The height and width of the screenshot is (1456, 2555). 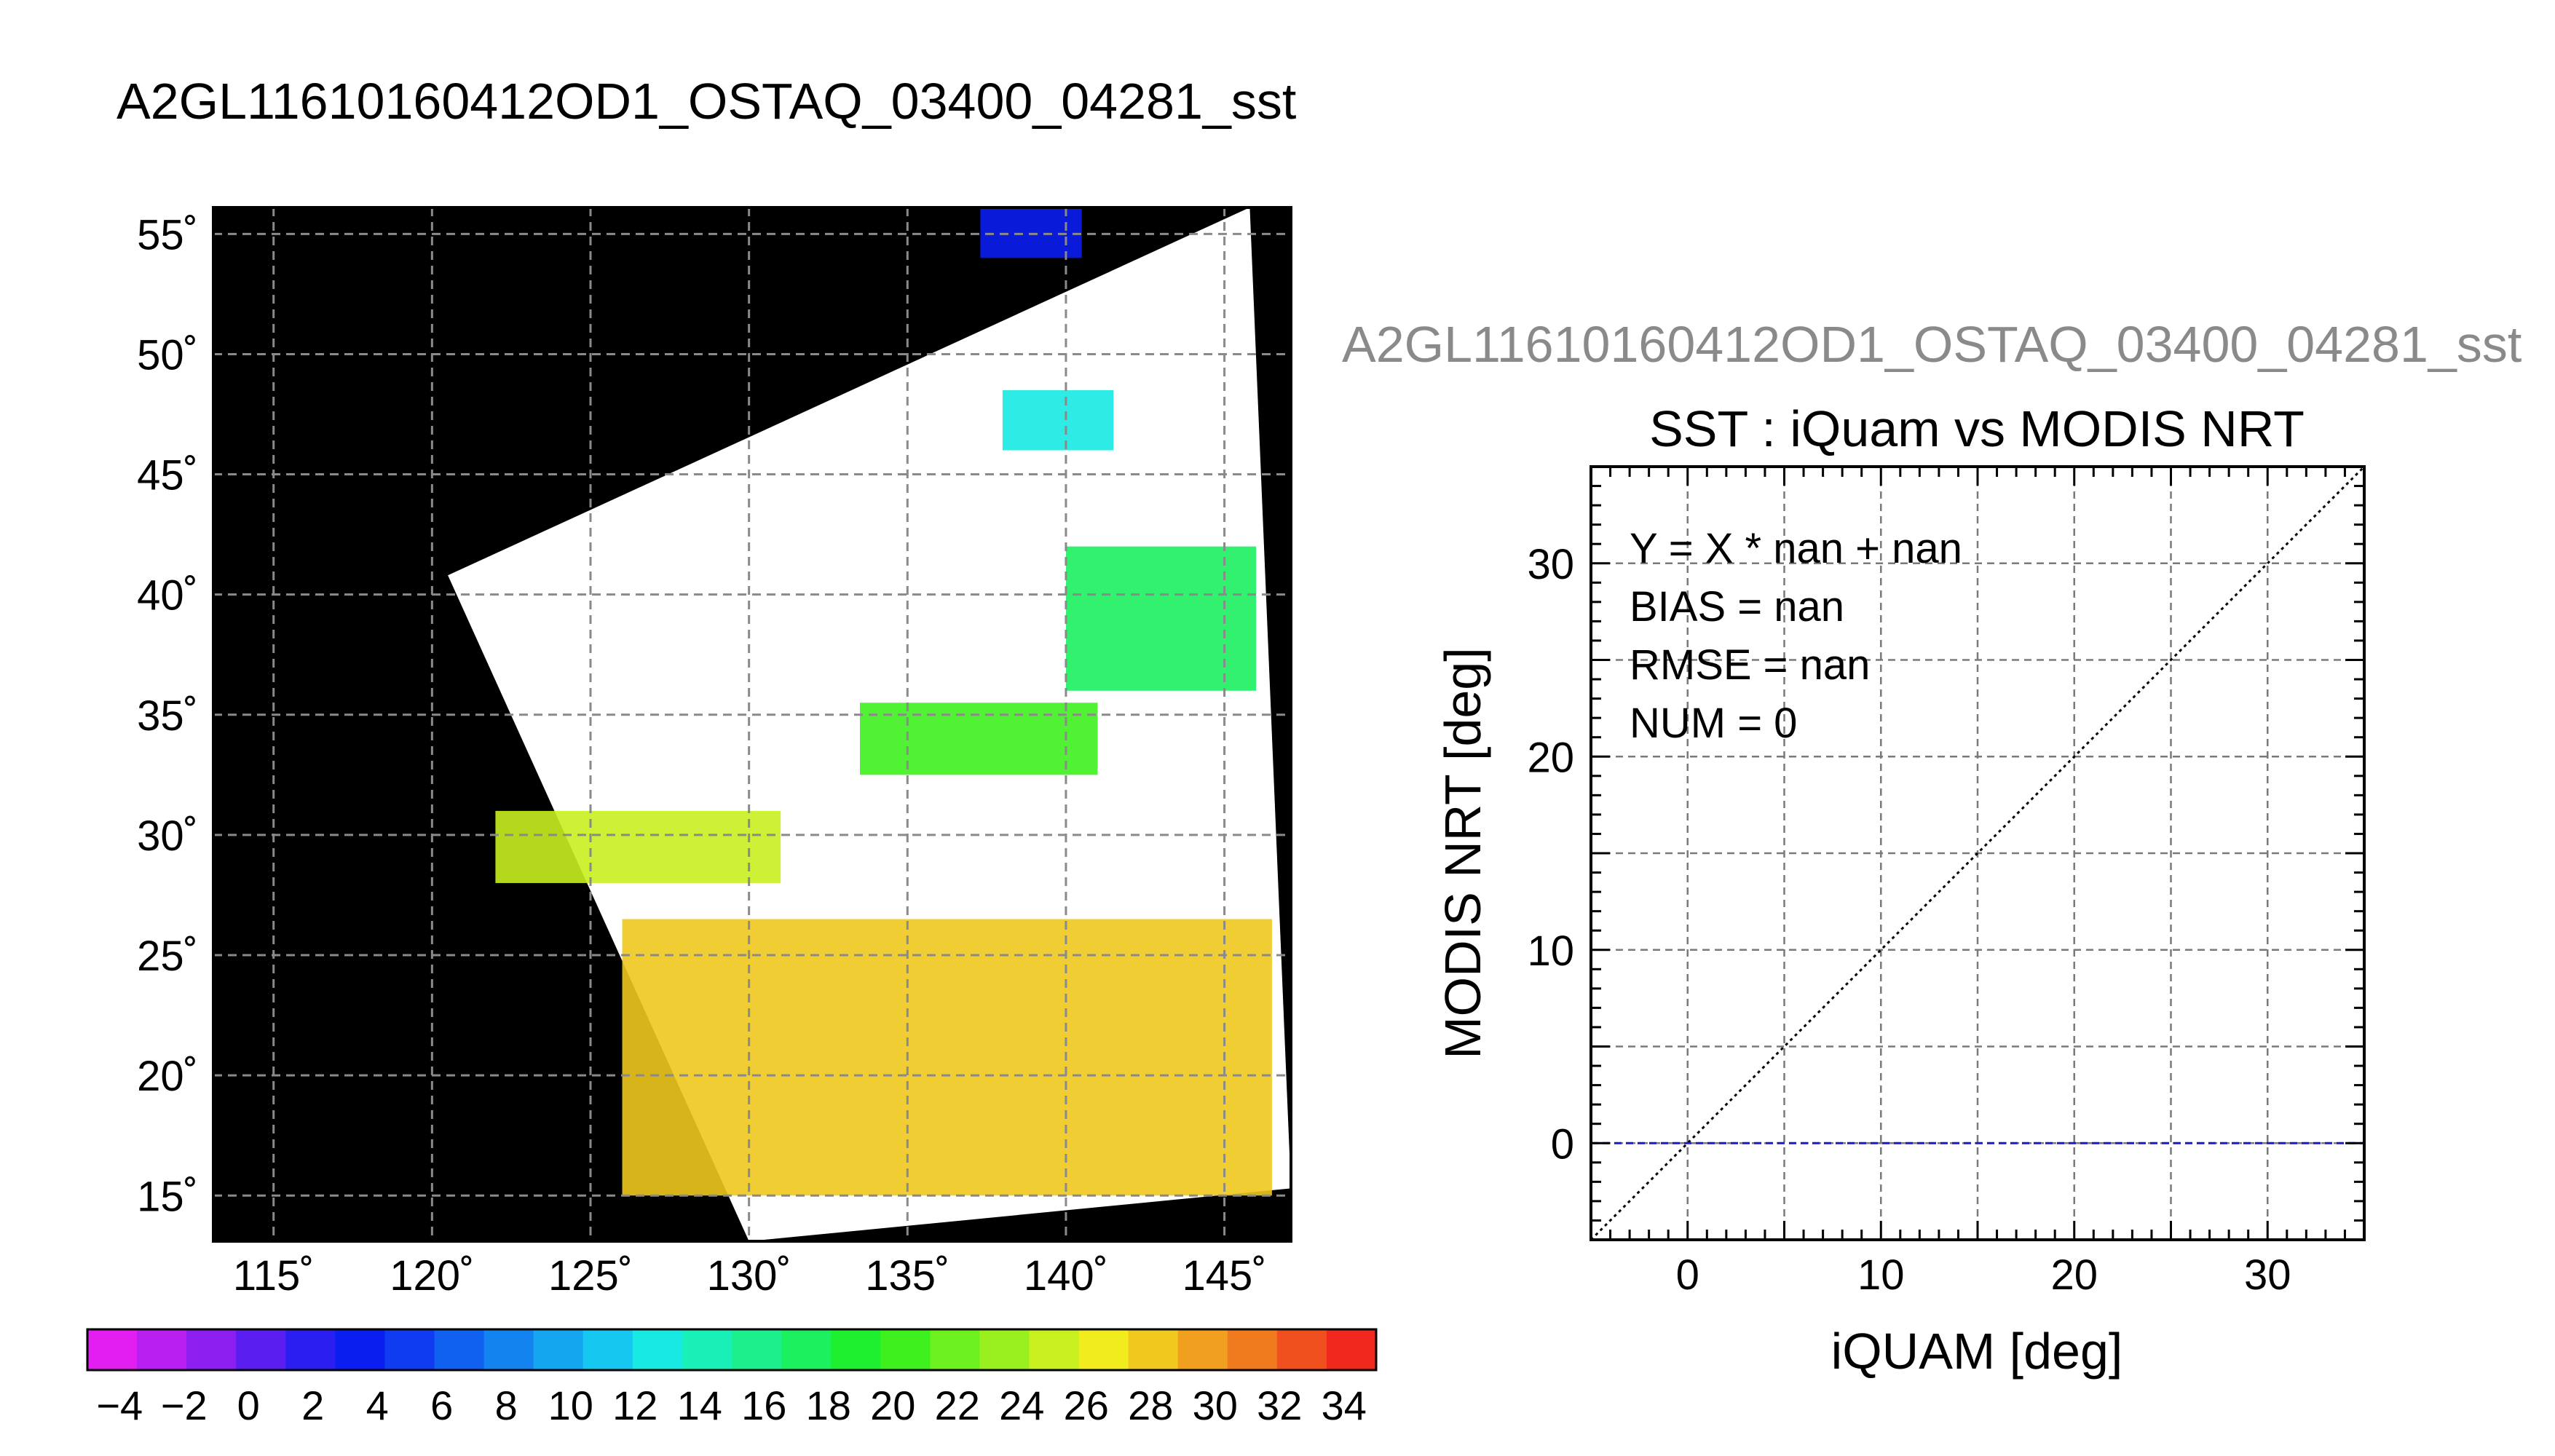 I want to click on scatter-x-axis-label: iQUAM [deg], so click(x=1977, y=1351).